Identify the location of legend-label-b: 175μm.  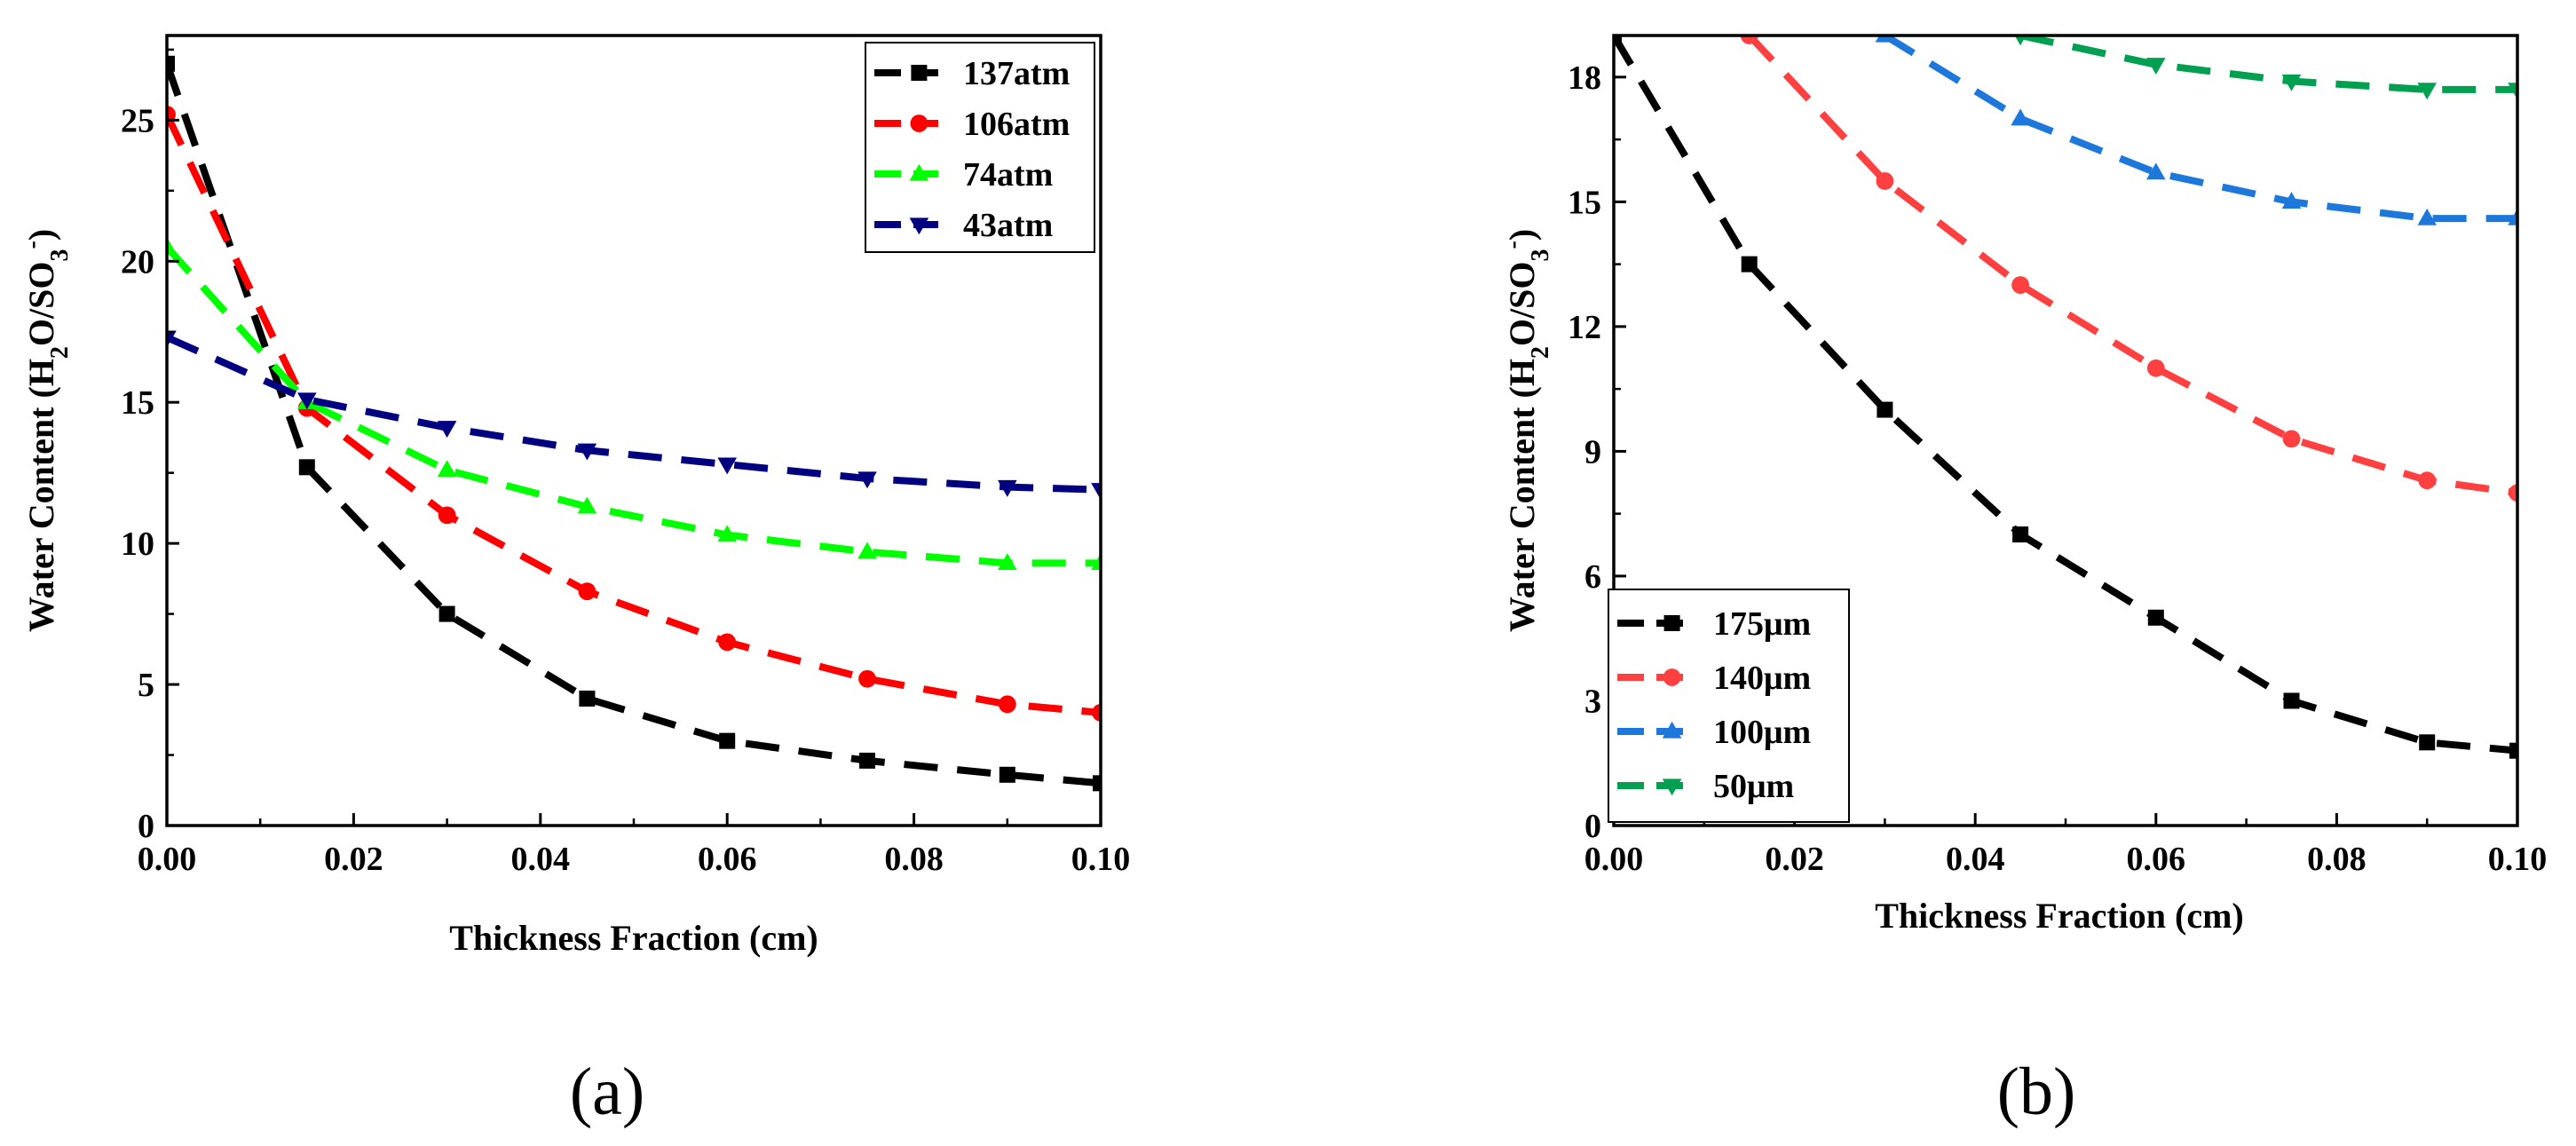
(1762, 624).